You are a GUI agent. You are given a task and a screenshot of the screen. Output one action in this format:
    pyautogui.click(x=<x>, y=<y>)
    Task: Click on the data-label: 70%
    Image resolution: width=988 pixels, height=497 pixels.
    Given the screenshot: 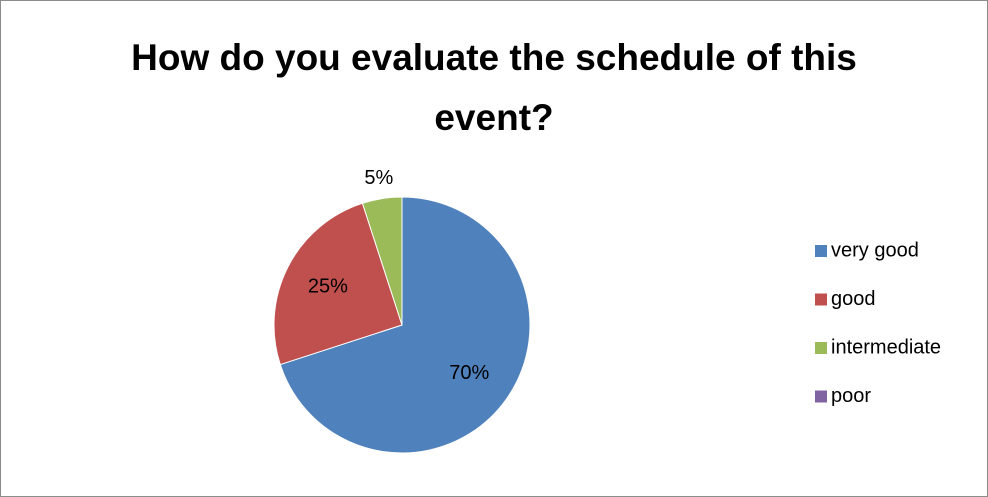 What is the action you would take?
    pyautogui.click(x=469, y=373)
    